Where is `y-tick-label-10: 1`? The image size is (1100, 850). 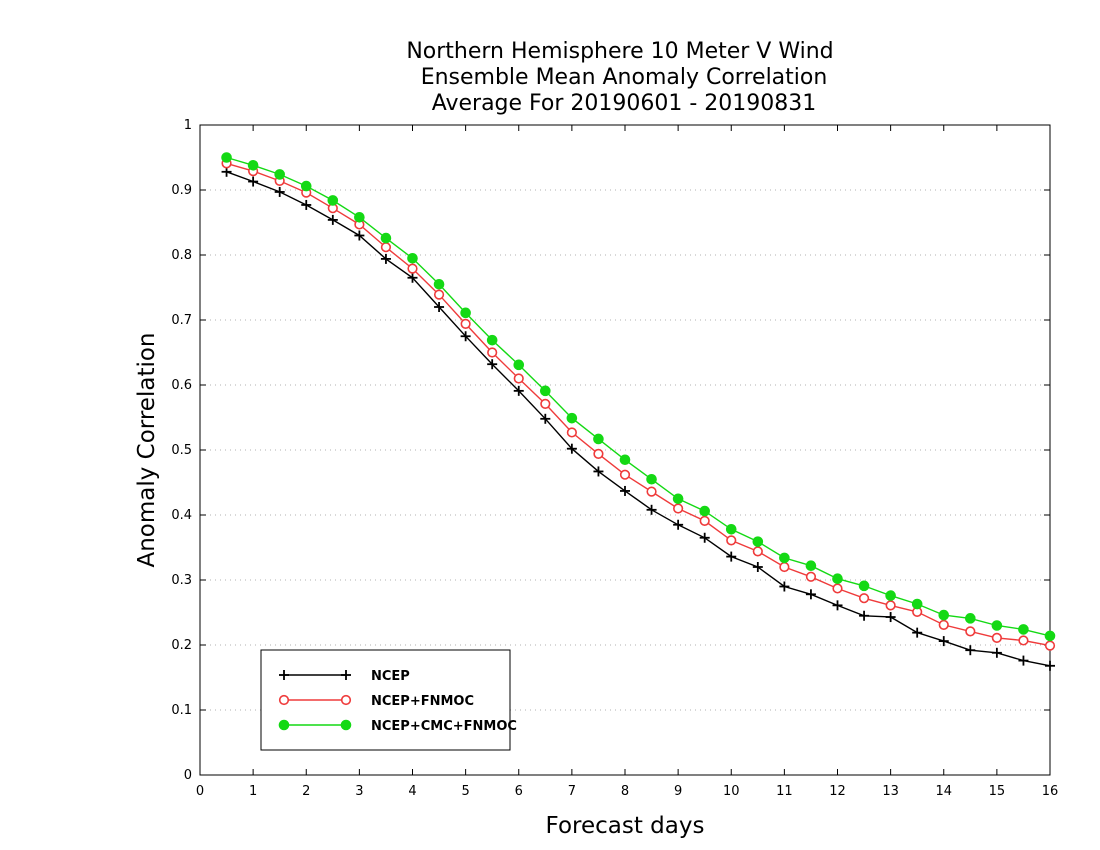 y-tick-label-10: 1 is located at coordinates (188, 125).